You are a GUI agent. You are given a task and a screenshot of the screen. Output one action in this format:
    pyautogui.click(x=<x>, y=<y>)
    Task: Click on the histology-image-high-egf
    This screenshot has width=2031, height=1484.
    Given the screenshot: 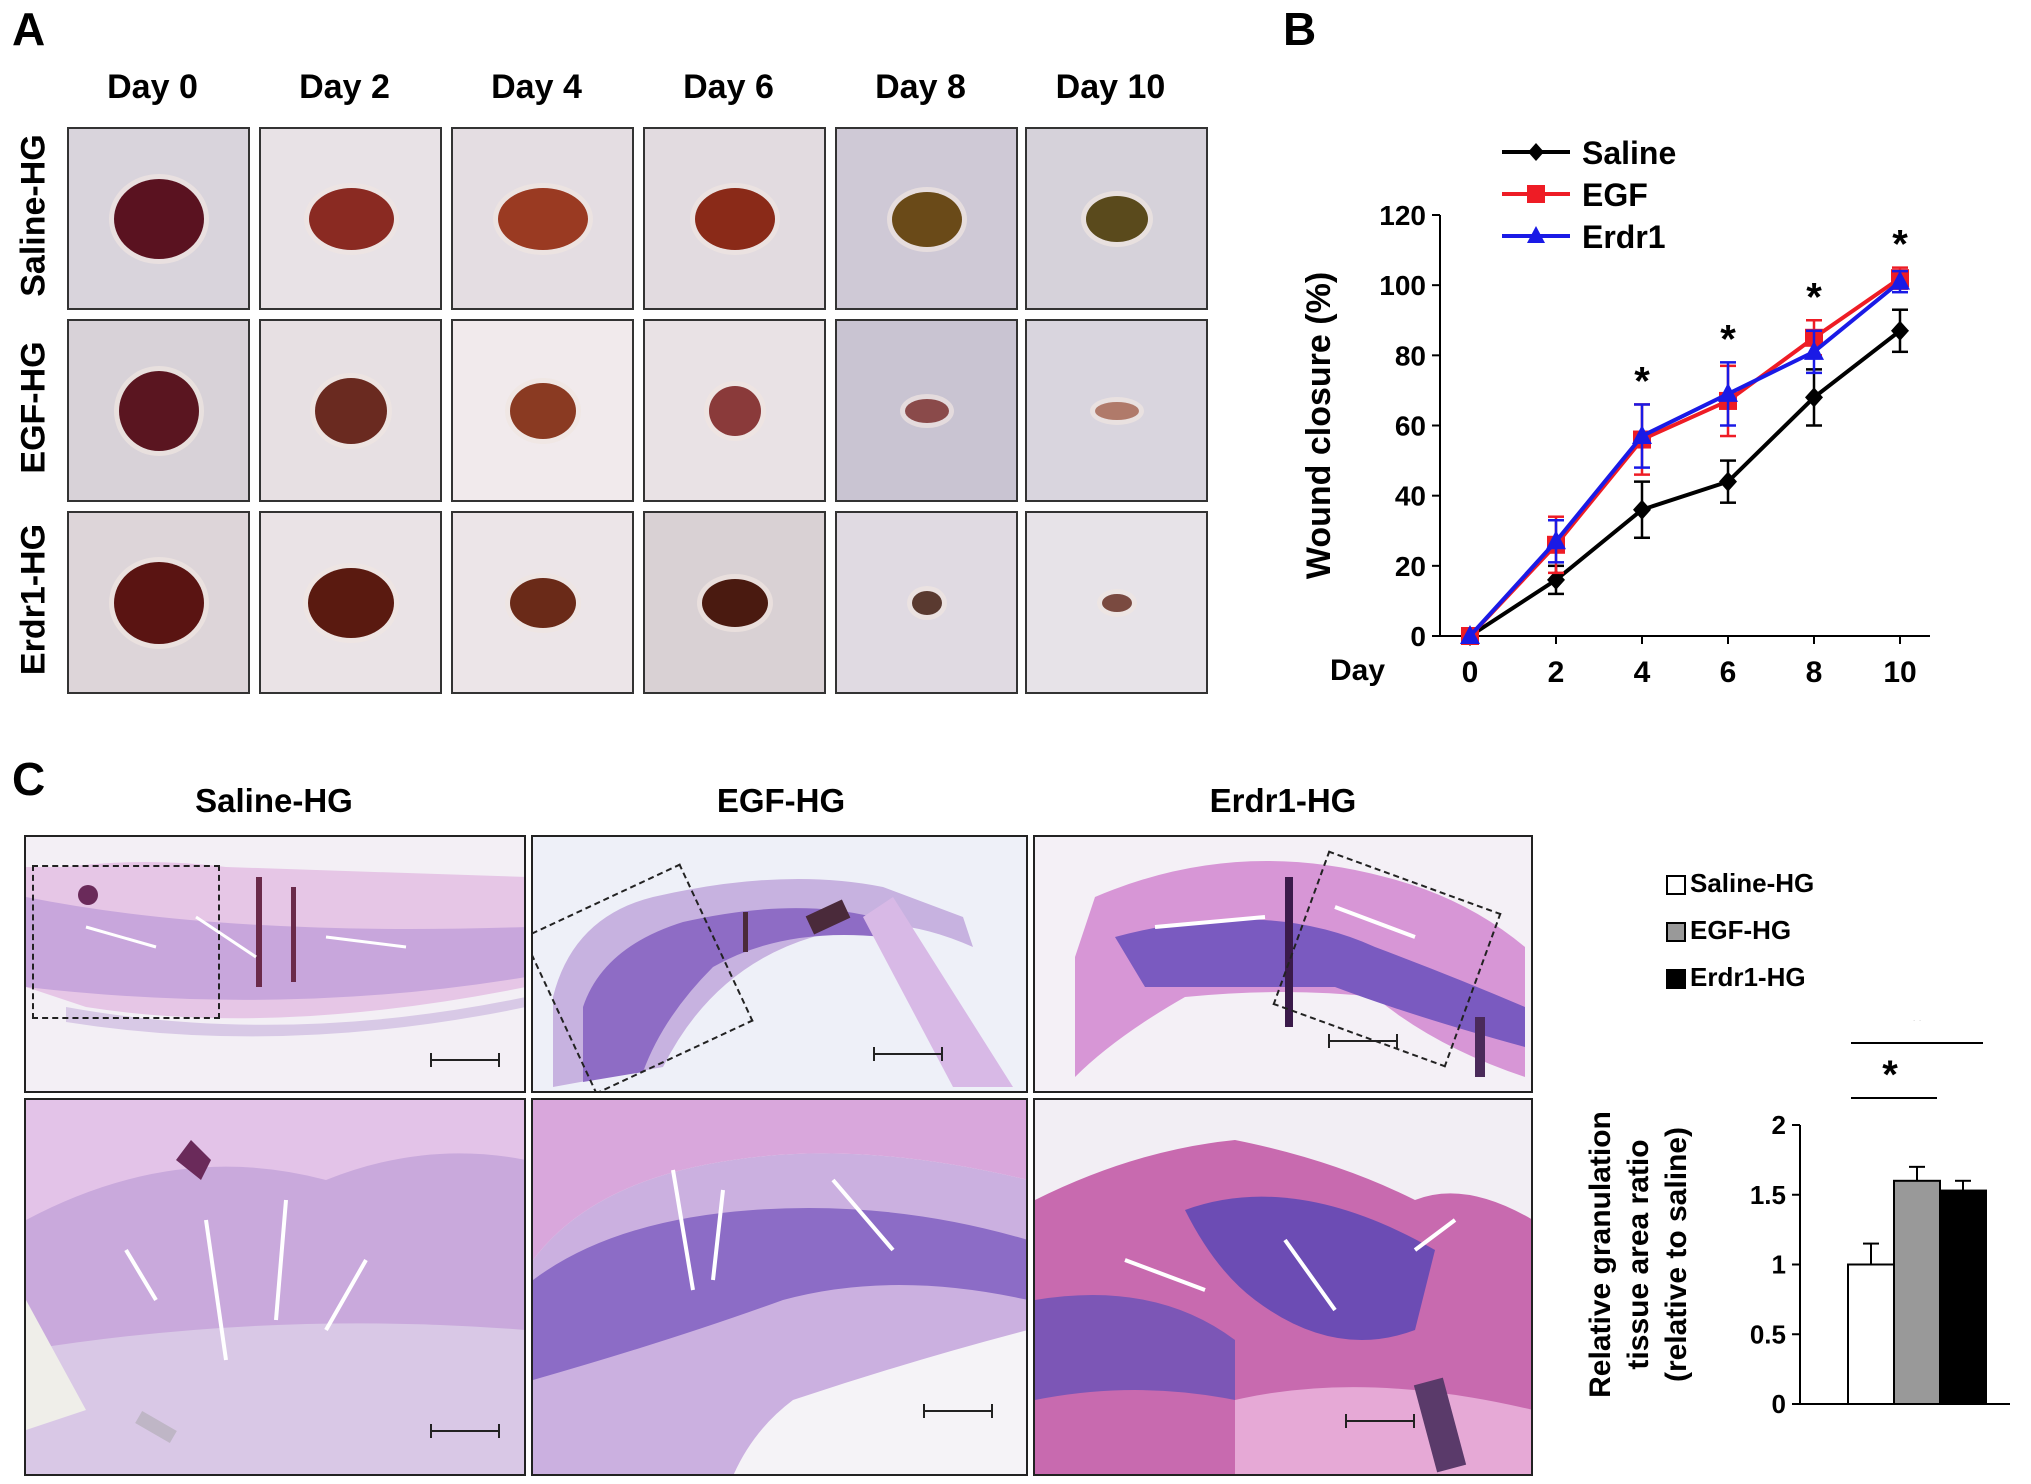 What is the action you would take?
    pyautogui.click(x=779, y=1287)
    